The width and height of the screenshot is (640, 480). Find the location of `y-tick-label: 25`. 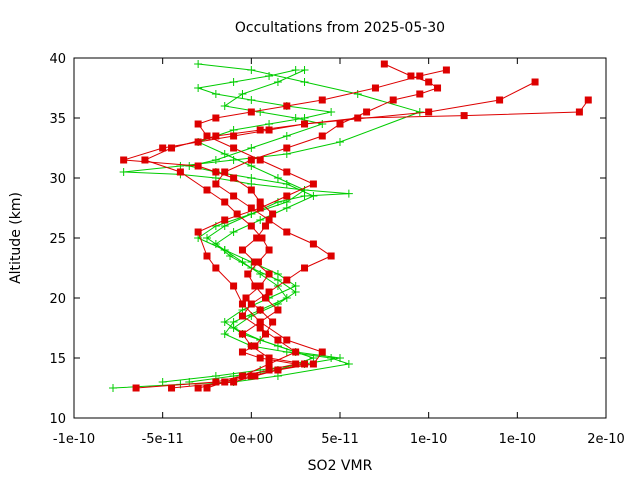

y-tick-label: 25 is located at coordinates (57, 239).